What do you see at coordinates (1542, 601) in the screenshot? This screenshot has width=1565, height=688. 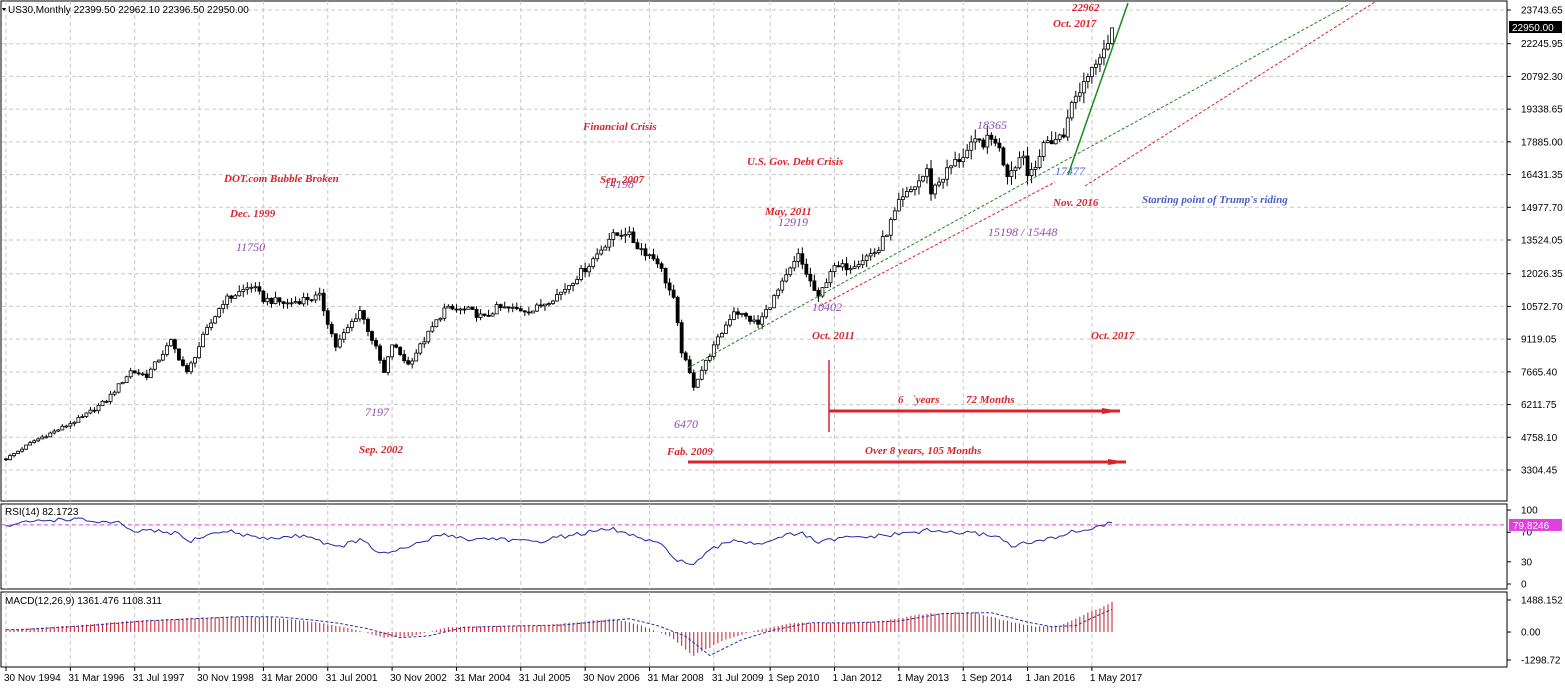 I see `macd-tick-label: 1488.152` at bounding box center [1542, 601].